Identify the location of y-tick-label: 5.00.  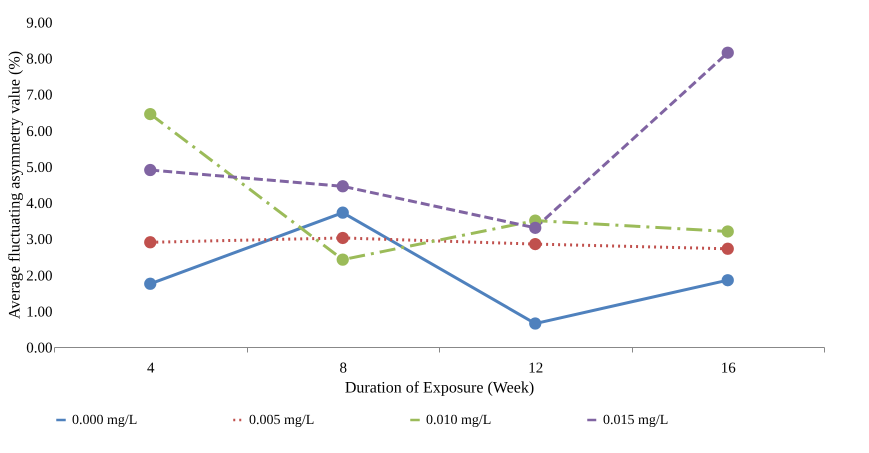
(39, 168).